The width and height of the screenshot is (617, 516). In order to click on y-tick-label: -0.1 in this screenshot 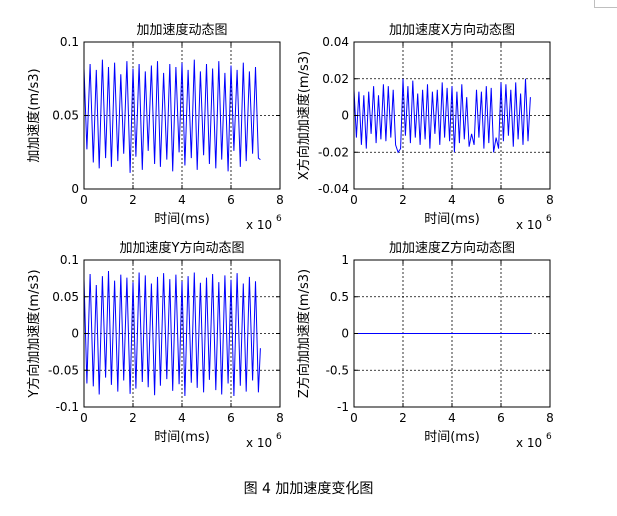, I will do `click(67, 407)`.